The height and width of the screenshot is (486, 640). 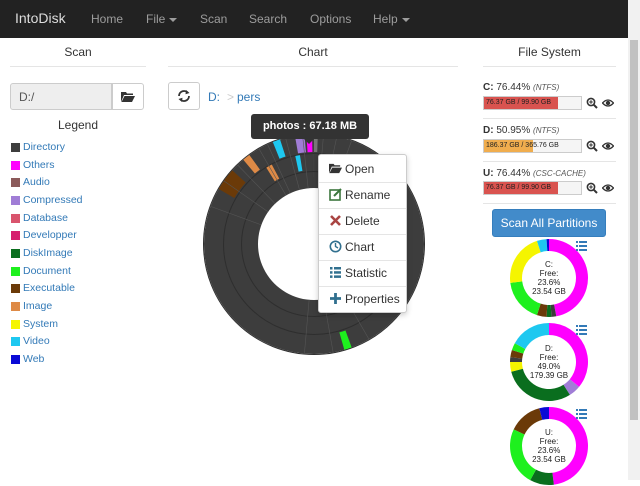 What do you see at coordinates (156, 19) in the screenshot?
I see `nav-file-label: File` at bounding box center [156, 19].